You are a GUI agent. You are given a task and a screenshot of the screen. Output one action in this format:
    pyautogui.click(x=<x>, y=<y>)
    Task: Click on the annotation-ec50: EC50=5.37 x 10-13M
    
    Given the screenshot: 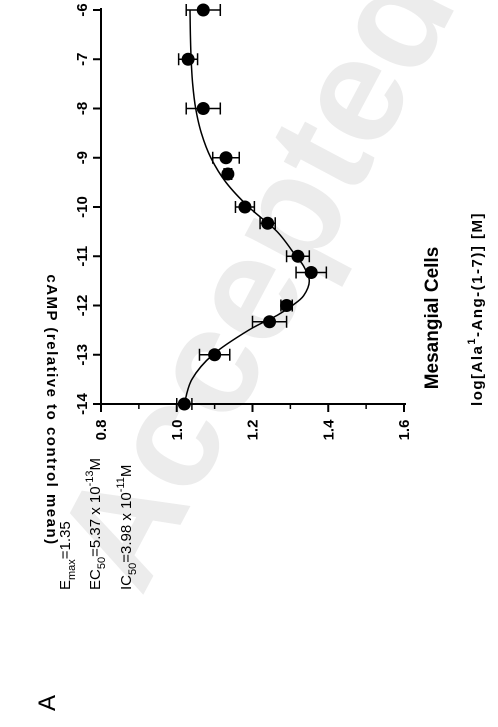 What is the action you would take?
    pyautogui.click(x=96, y=524)
    